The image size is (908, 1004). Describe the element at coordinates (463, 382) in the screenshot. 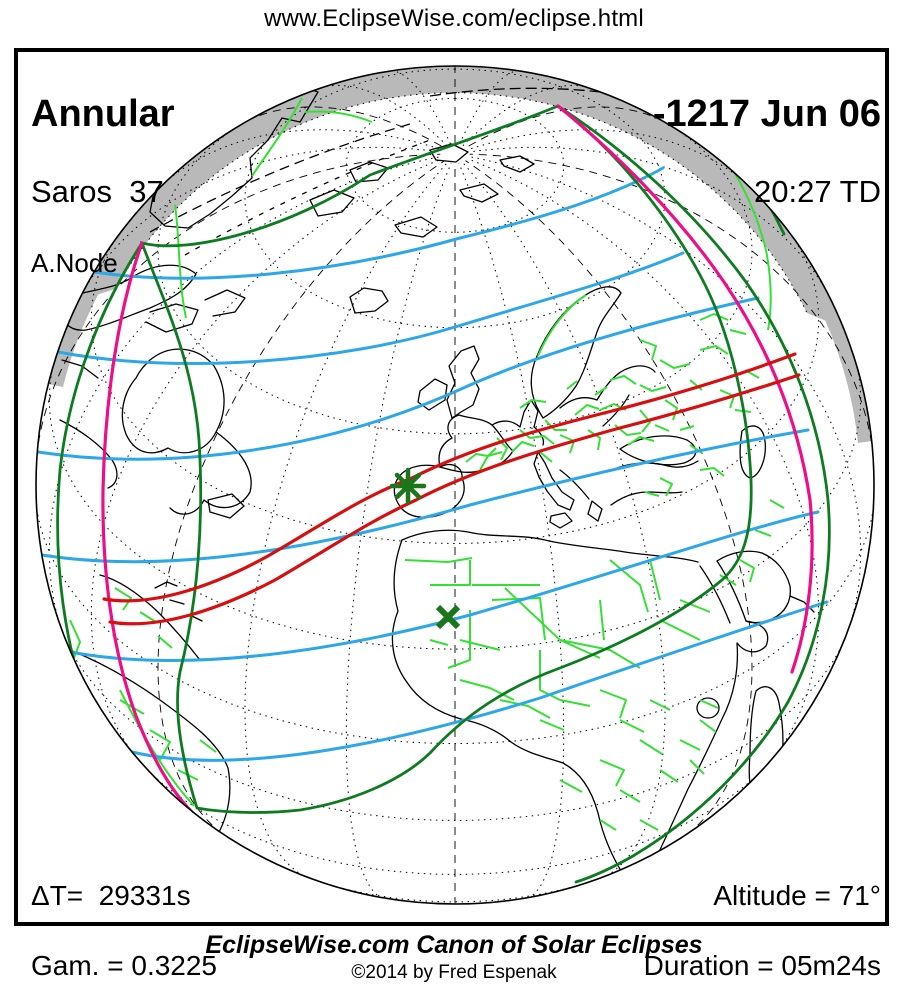

I see `britain-coast` at that location.